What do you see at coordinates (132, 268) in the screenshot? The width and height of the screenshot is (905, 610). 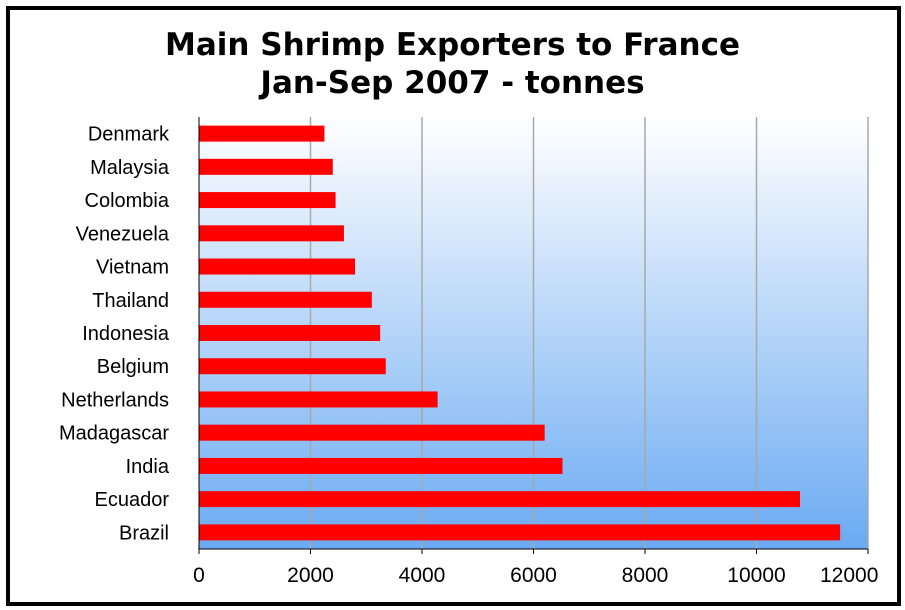 I see `y-label-vietnam: Vietnam` at bounding box center [132, 268].